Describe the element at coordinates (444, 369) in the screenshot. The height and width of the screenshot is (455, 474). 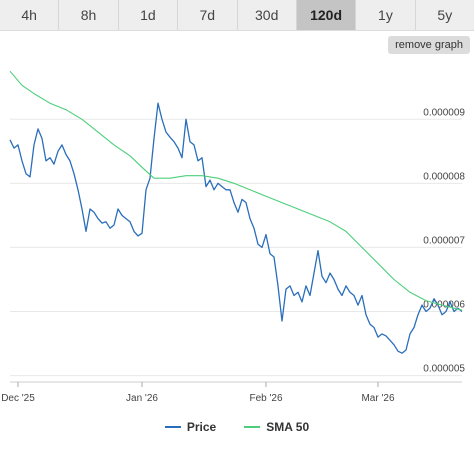
I see `y-tick-label: 0.000005` at that location.